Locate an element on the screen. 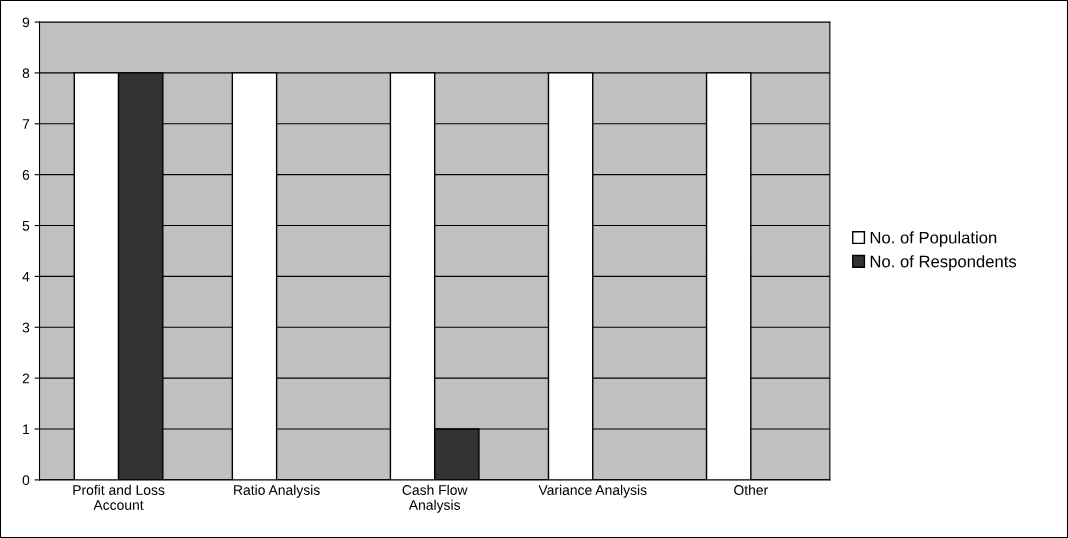  y-tick-label: 7 is located at coordinates (26, 124).